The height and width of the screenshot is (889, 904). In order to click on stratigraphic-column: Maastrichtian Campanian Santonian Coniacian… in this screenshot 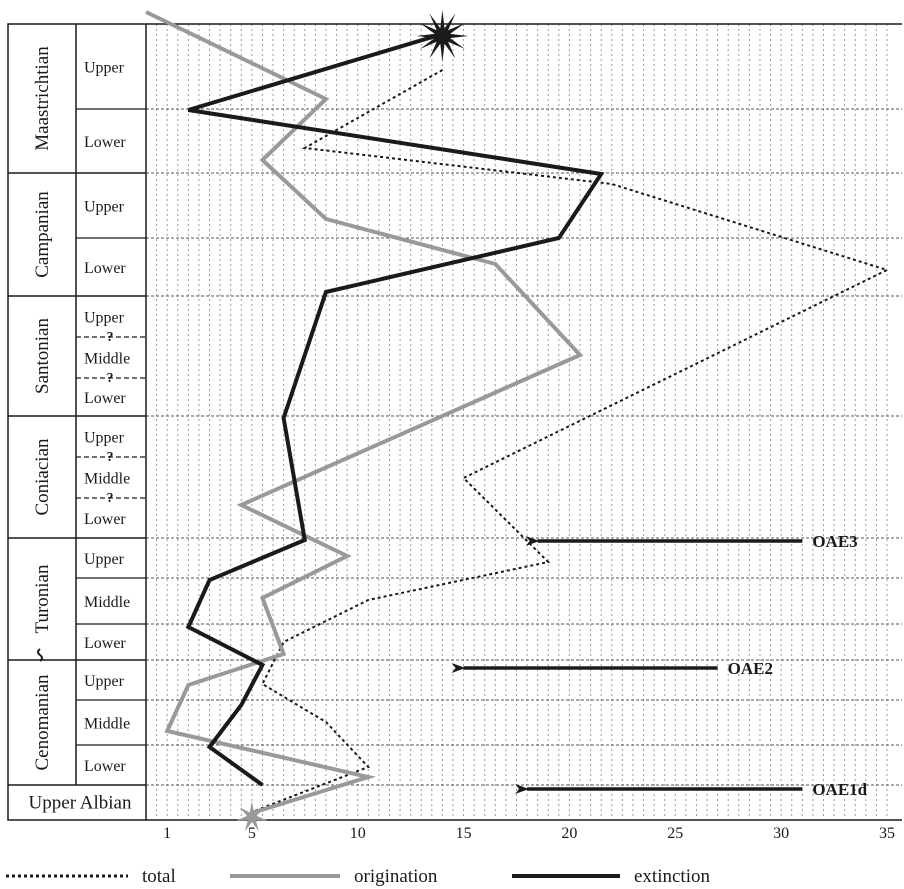, I will do `click(77, 422)`.